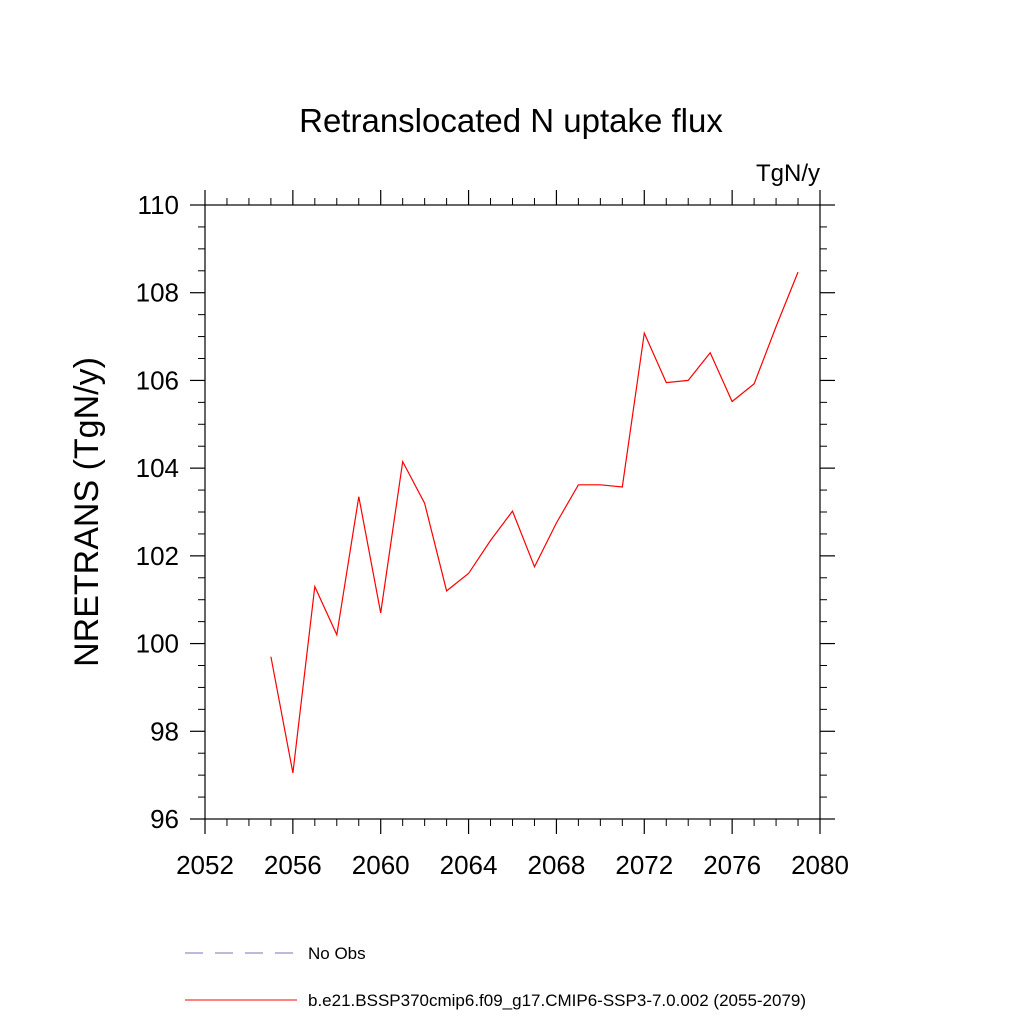 The height and width of the screenshot is (1024, 1024). Describe the element at coordinates (732, 865) in the screenshot. I see `x-tick-label: 2076` at that location.